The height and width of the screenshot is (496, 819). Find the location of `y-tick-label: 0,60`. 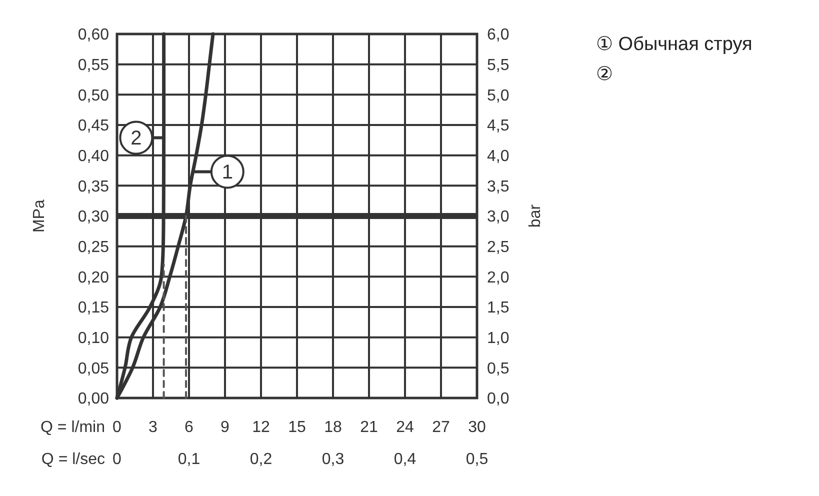

y-tick-label: 0,60 is located at coordinates (94, 35).